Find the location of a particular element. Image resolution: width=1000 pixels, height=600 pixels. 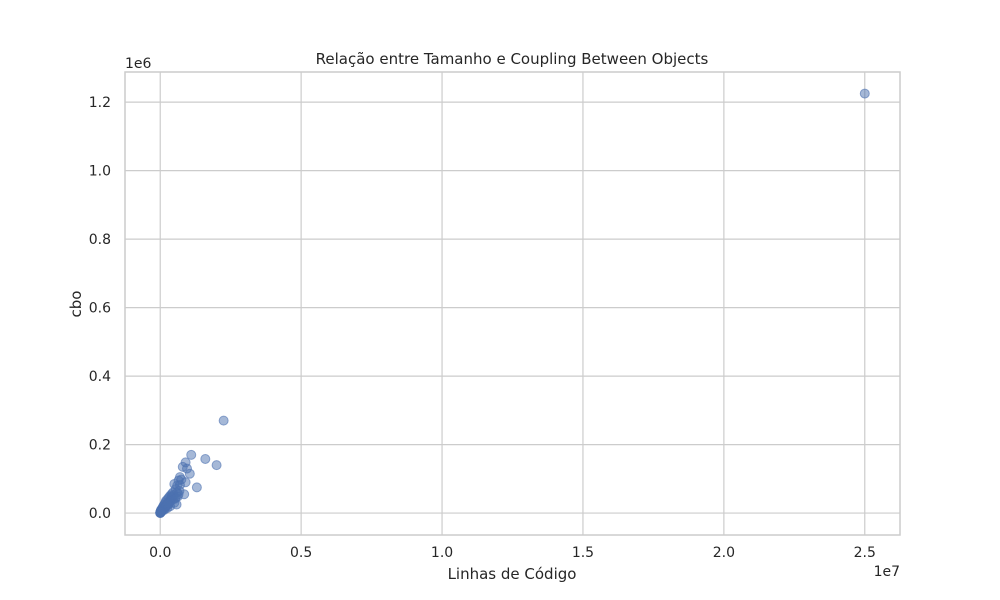

y-tick-label: 0.6 is located at coordinates (100, 309).